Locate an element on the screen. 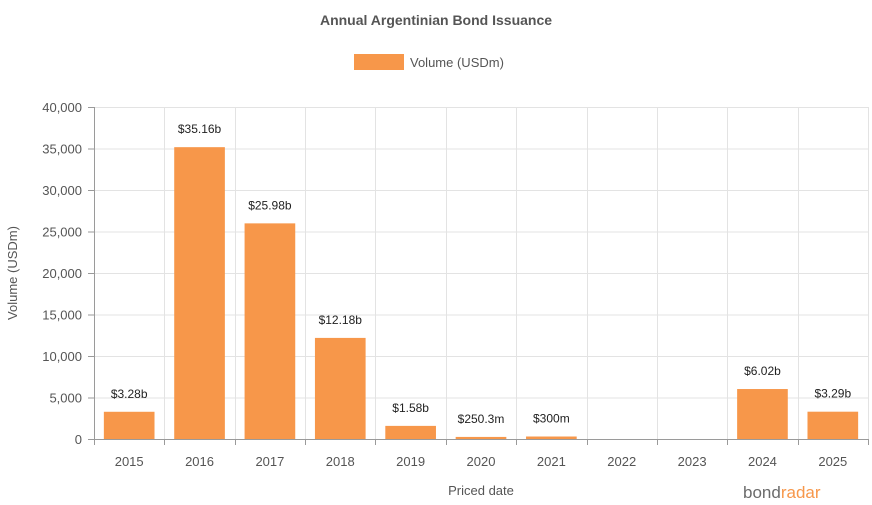 The image size is (872, 505). data-label-2024: $6.02b is located at coordinates (762, 371).